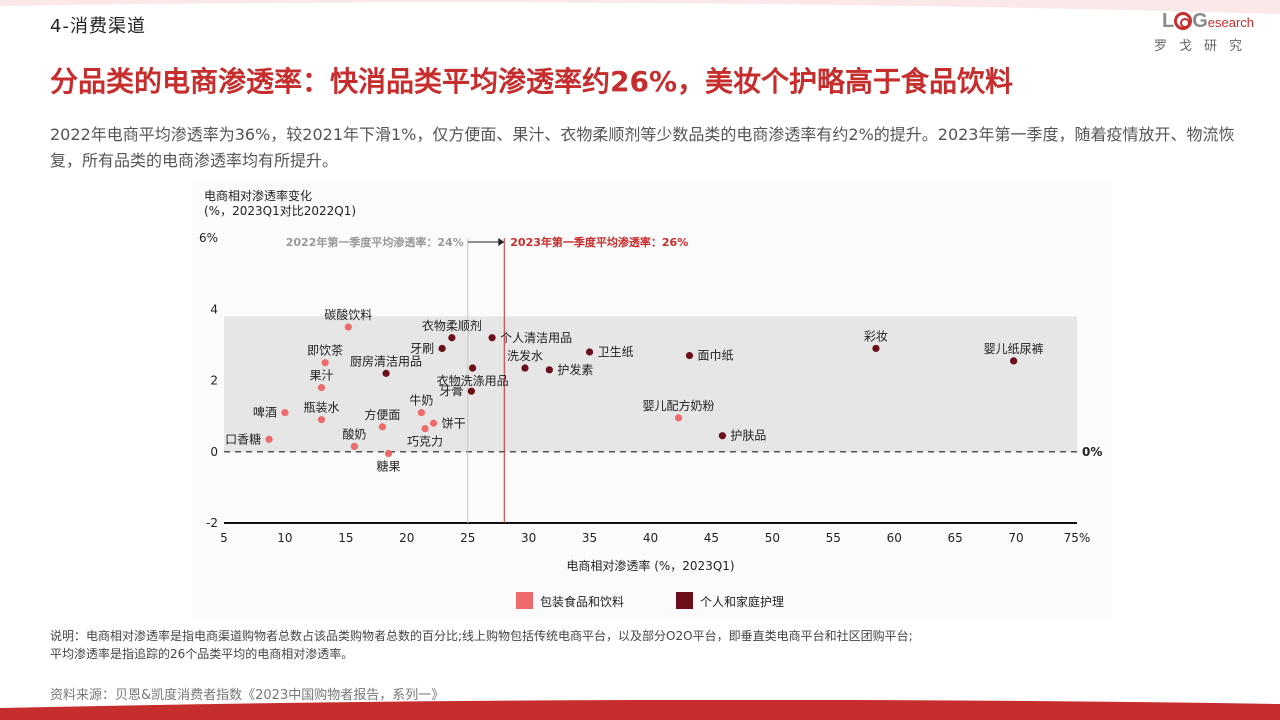  What do you see at coordinates (214, 309) in the screenshot?
I see `y-tick-label: 4` at bounding box center [214, 309].